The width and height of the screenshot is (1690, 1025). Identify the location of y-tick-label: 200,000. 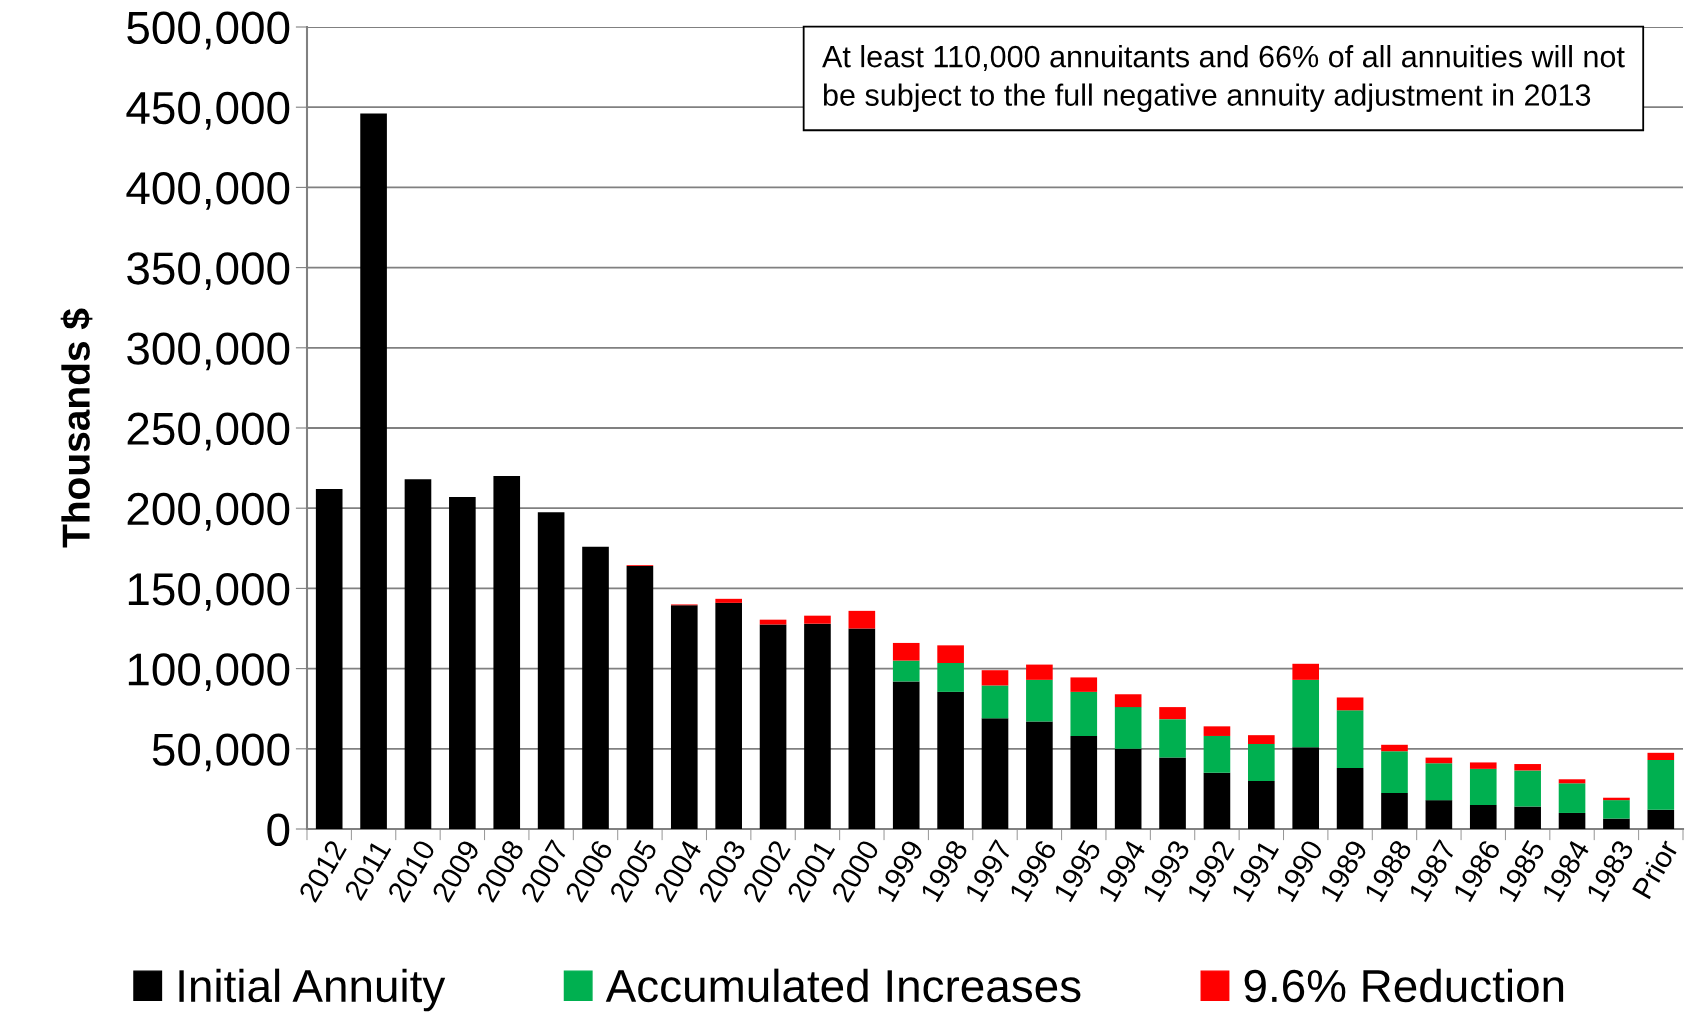
(208, 511).